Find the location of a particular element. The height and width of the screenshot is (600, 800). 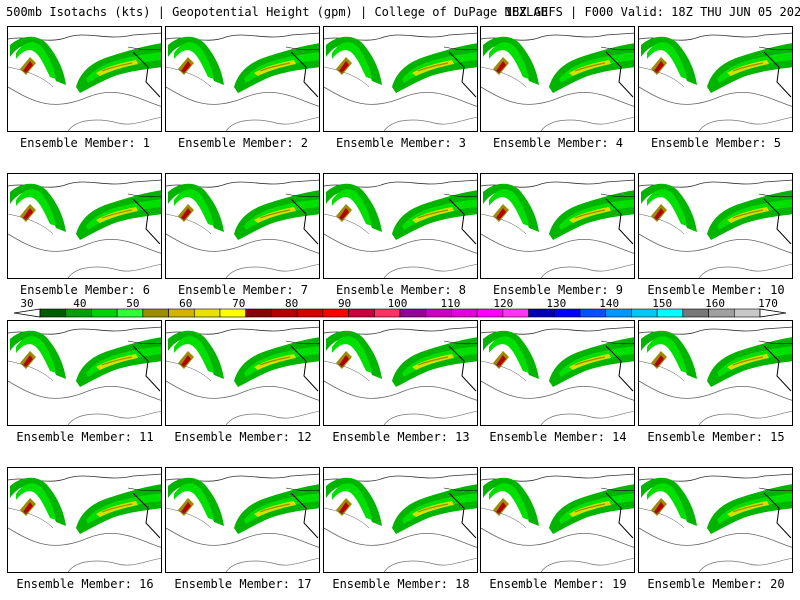

colorbar-tick-label: 110 is located at coordinates (450, 303).